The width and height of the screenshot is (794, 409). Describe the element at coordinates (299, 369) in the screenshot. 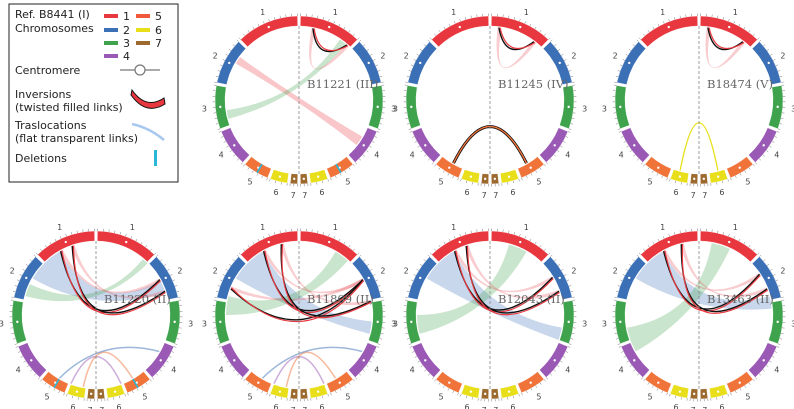

I see `translocation-line` at that location.